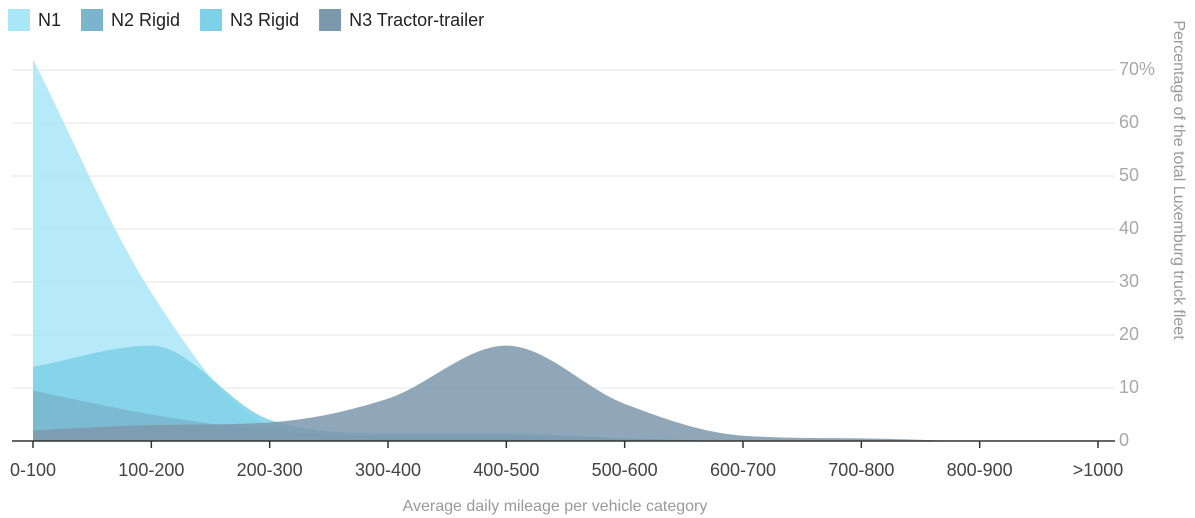  I want to click on x-tick-label: 0-100, so click(33, 470).